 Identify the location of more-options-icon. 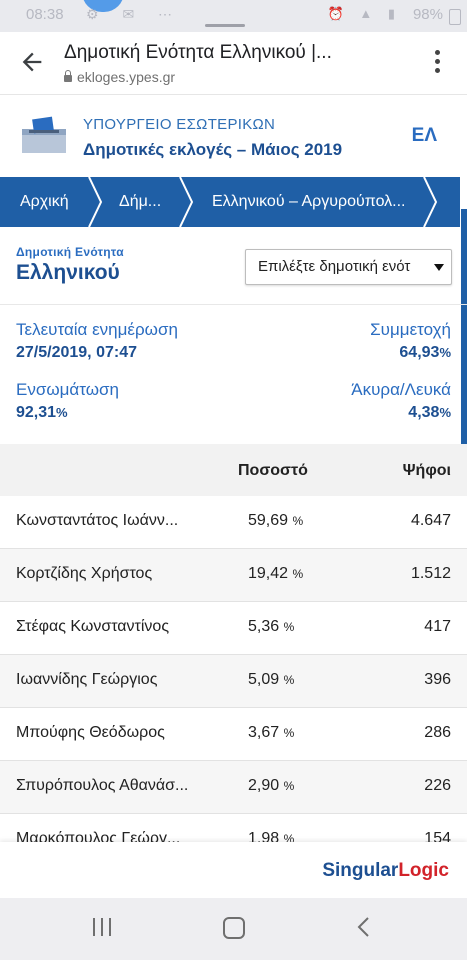
(438, 63).